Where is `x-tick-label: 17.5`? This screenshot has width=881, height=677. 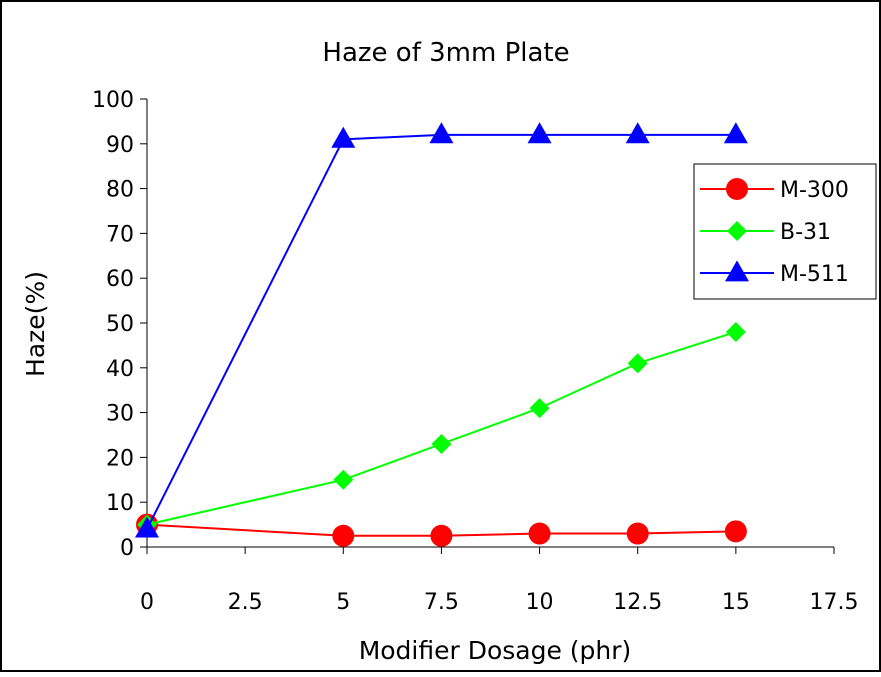 x-tick-label: 17.5 is located at coordinates (834, 602).